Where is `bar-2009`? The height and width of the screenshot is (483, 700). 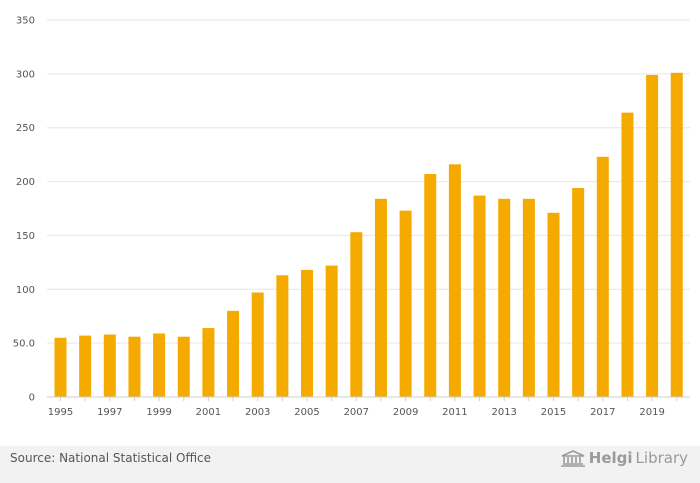
bar-2009 is located at coordinates (405, 303).